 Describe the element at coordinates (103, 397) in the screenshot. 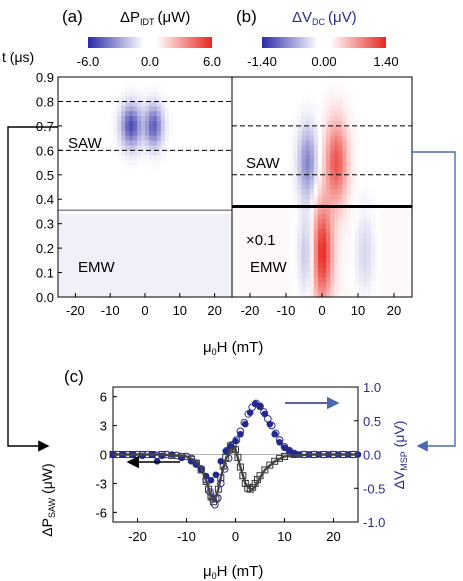

I see `left-tick-label: 6` at that location.